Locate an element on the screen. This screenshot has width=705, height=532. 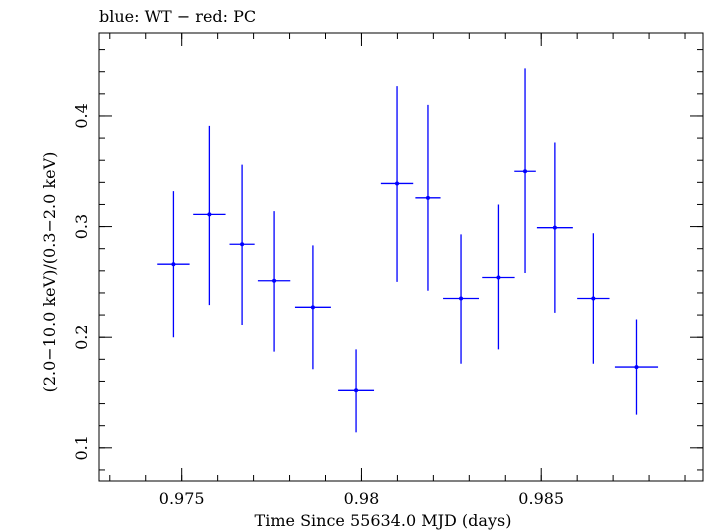
y-tick-label: 0.4 is located at coordinates (81, 115).